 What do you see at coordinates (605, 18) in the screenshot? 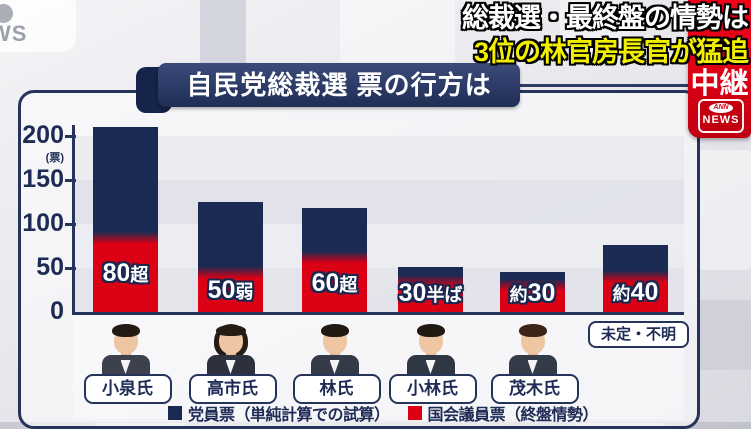
I see `headline-line-1: 総裁選・最終盤の情勢は` at bounding box center [605, 18].